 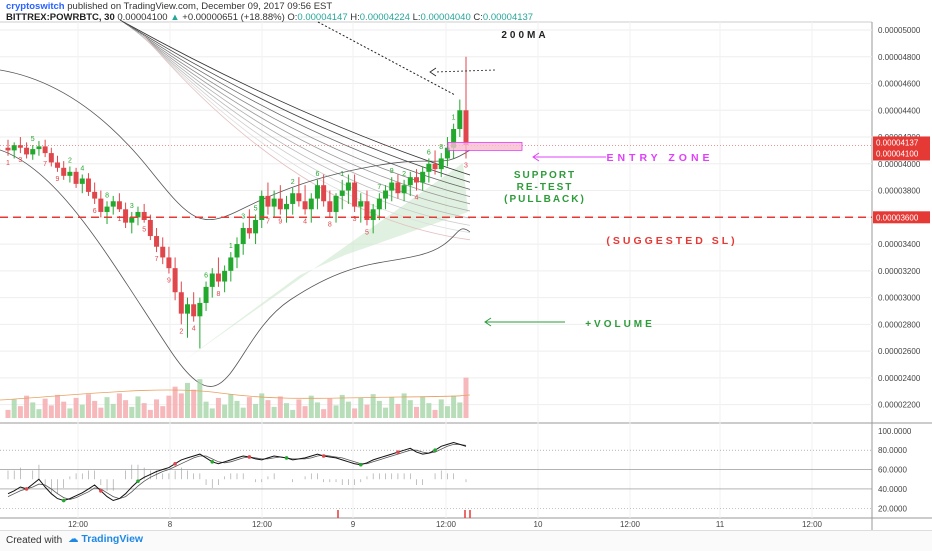 I want to click on price-tick-label: 0.00002200, so click(x=899, y=405).